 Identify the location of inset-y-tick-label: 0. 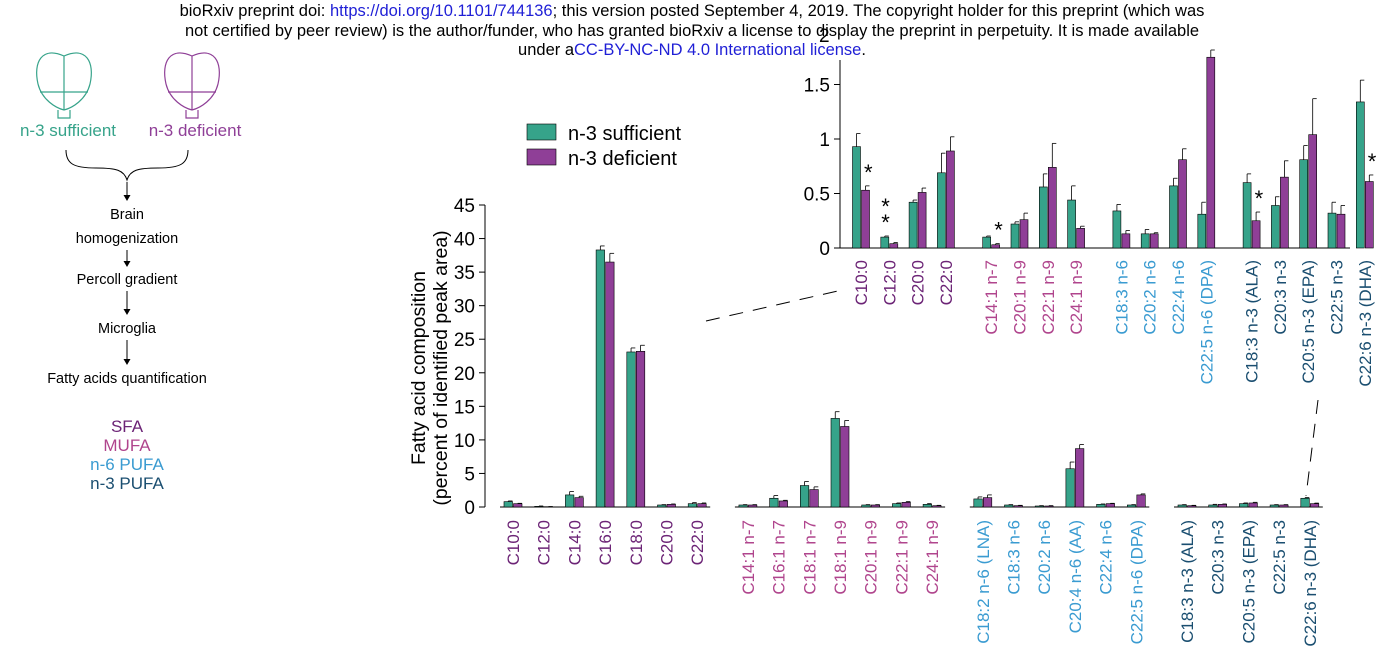
(824, 249).